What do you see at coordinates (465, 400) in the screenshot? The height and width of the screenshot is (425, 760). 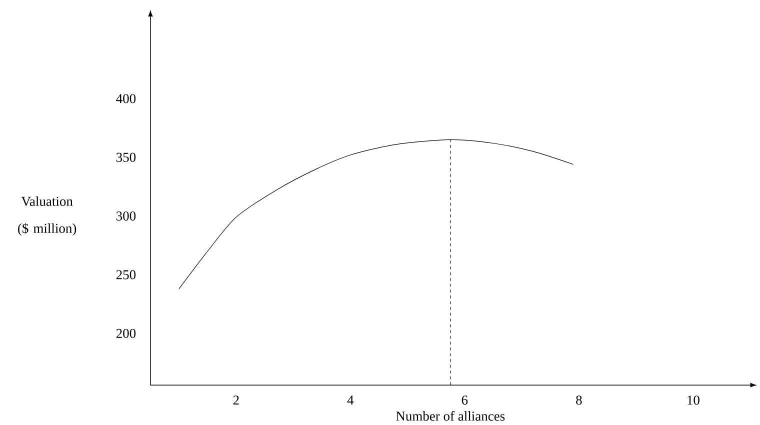 I see `x-tick-label: 6` at bounding box center [465, 400].